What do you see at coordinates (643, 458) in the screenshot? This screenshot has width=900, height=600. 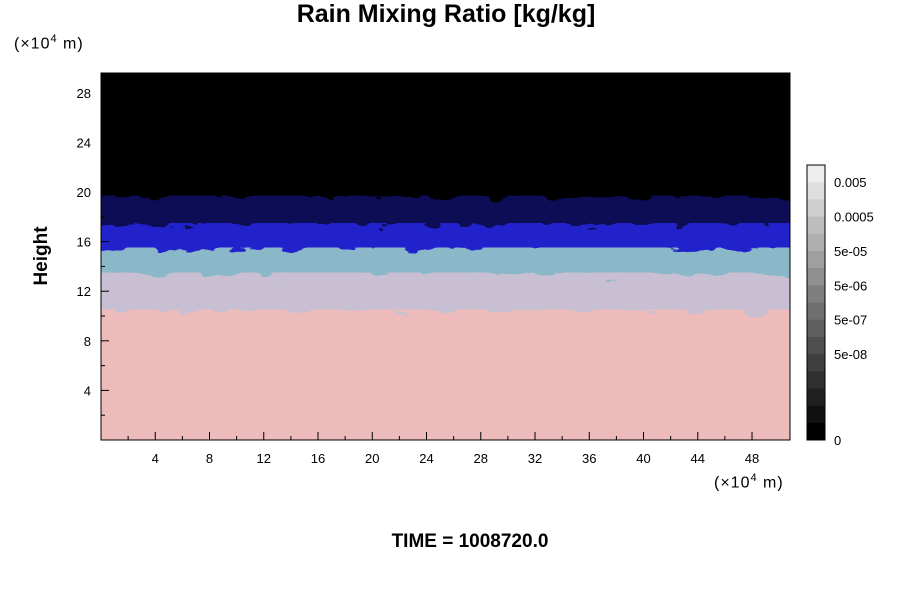 I see `x-tick-label: 40` at bounding box center [643, 458].